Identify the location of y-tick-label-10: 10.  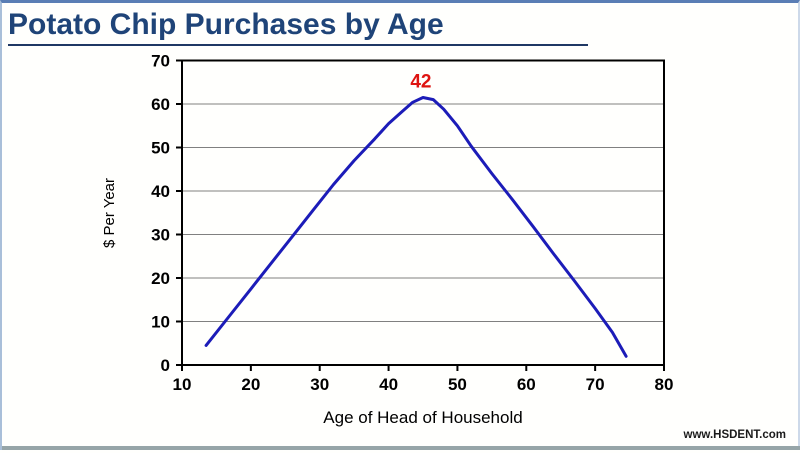
(160, 322).